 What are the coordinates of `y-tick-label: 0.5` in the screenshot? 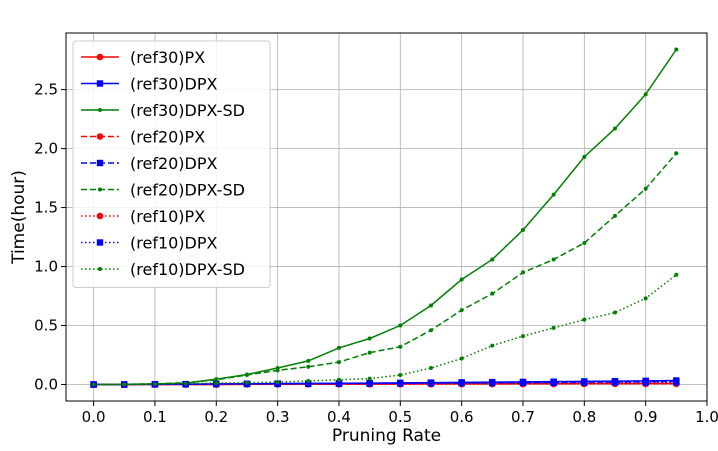 It's located at (46, 326).